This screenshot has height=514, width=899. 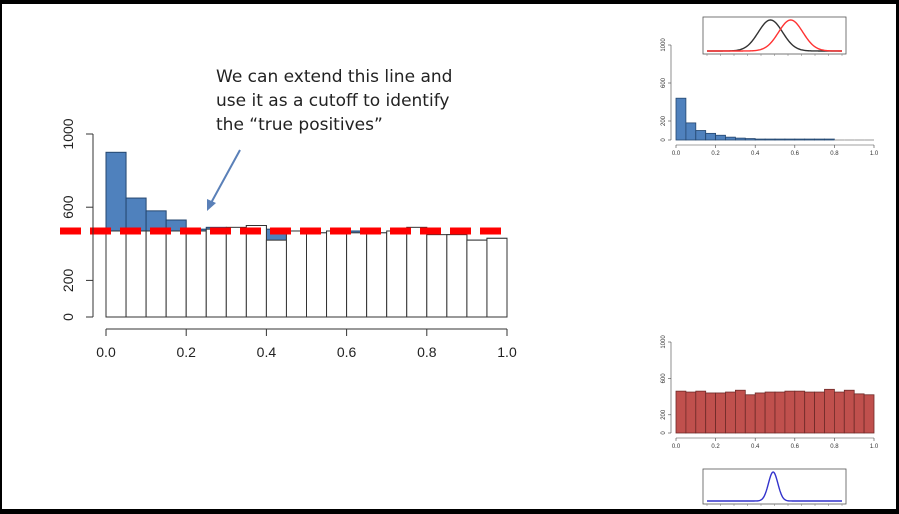 What do you see at coordinates (334, 77) in the screenshot?
I see `annotation-line: We can extend this line and` at bounding box center [334, 77].